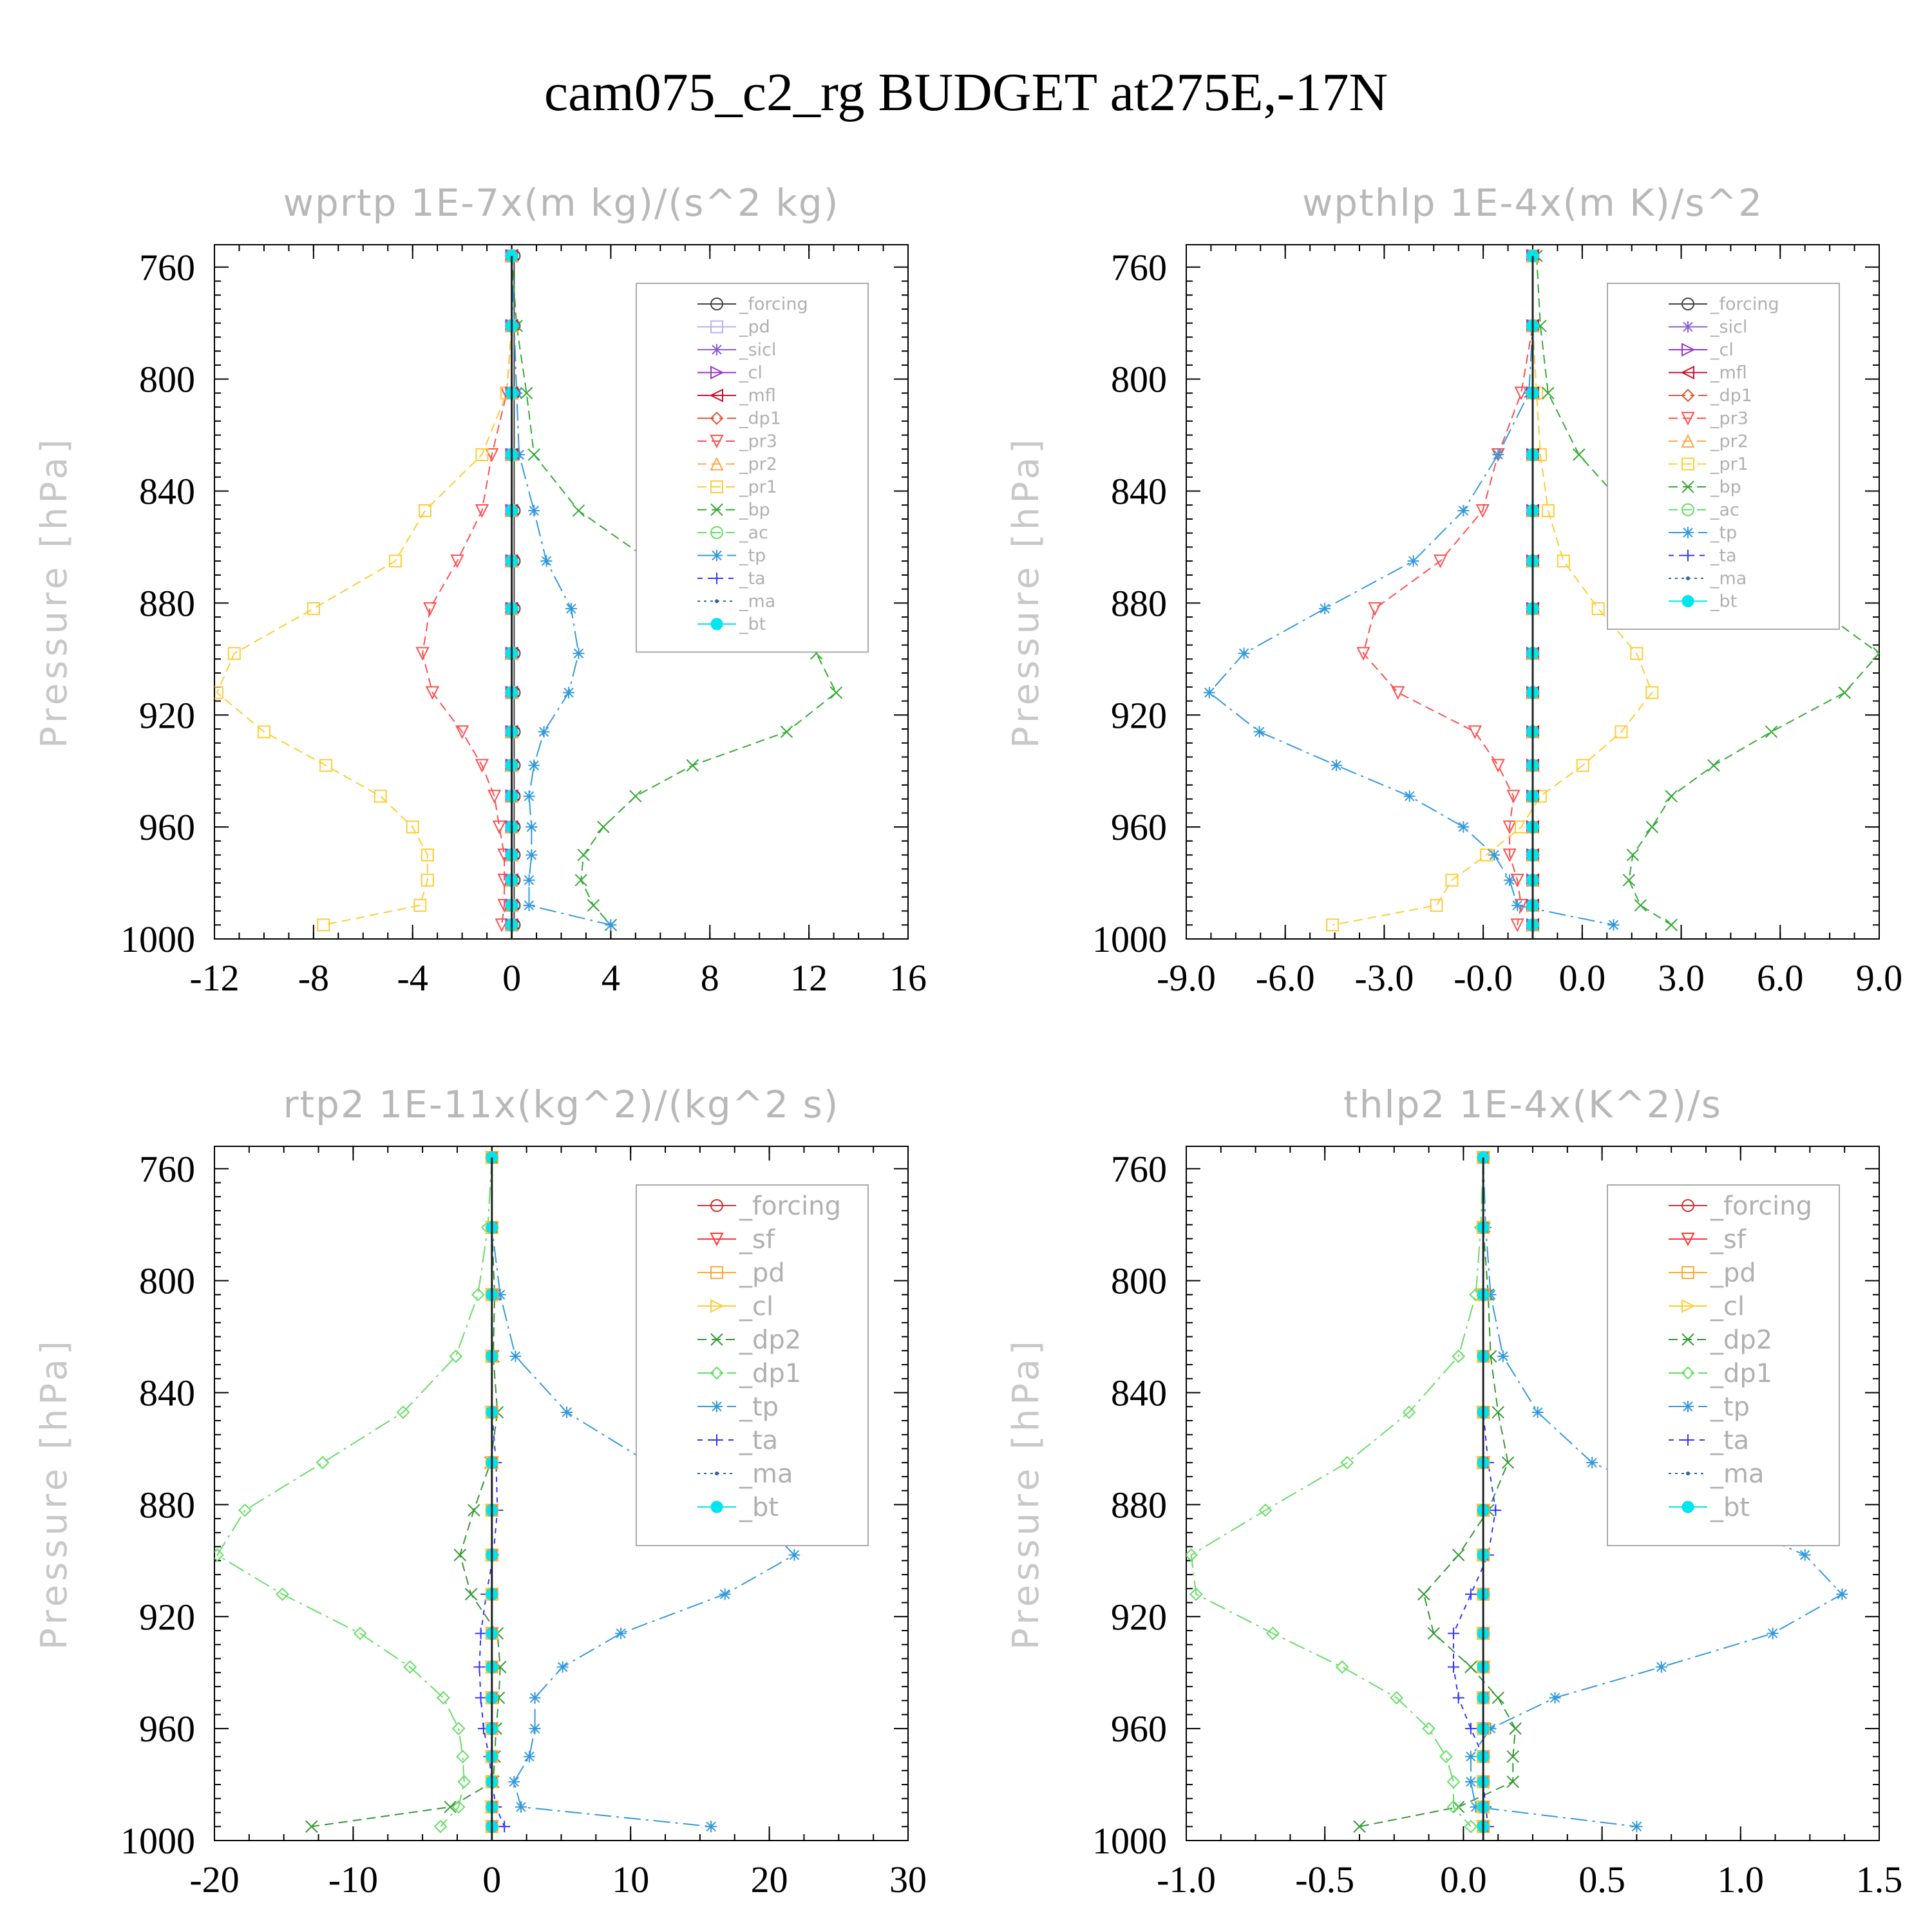 This screenshot has width=1932, height=1932. I want to click on x-tick-label: -10, so click(353, 1880).